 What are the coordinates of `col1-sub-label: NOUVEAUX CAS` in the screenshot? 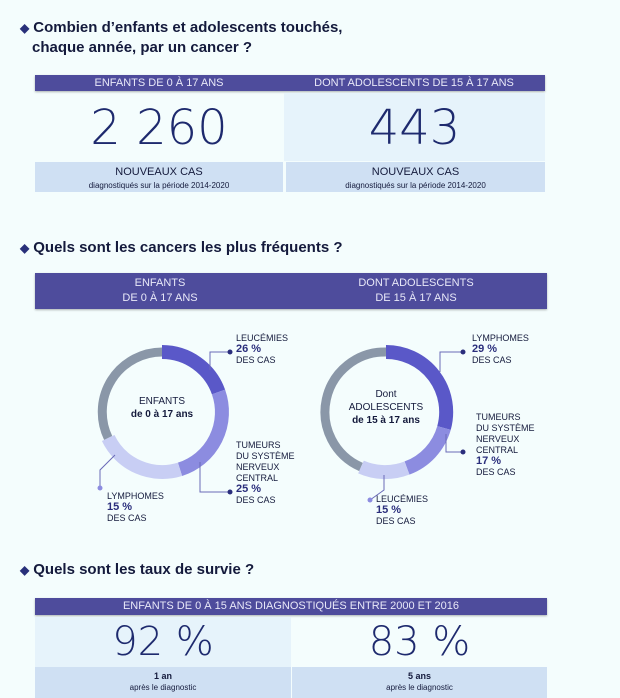 It's located at (159, 172).